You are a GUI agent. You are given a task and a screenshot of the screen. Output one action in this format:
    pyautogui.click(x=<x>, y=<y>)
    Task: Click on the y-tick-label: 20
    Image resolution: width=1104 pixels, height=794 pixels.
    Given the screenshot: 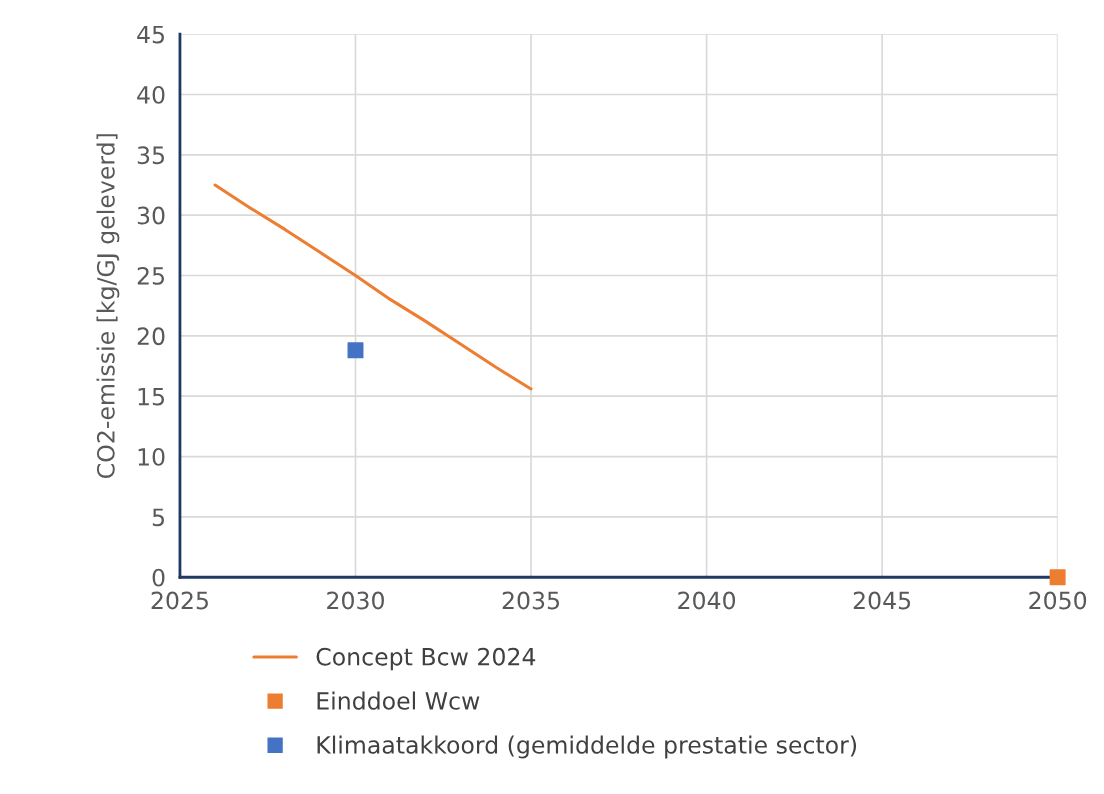 What is the action you would take?
    pyautogui.click(x=151, y=336)
    